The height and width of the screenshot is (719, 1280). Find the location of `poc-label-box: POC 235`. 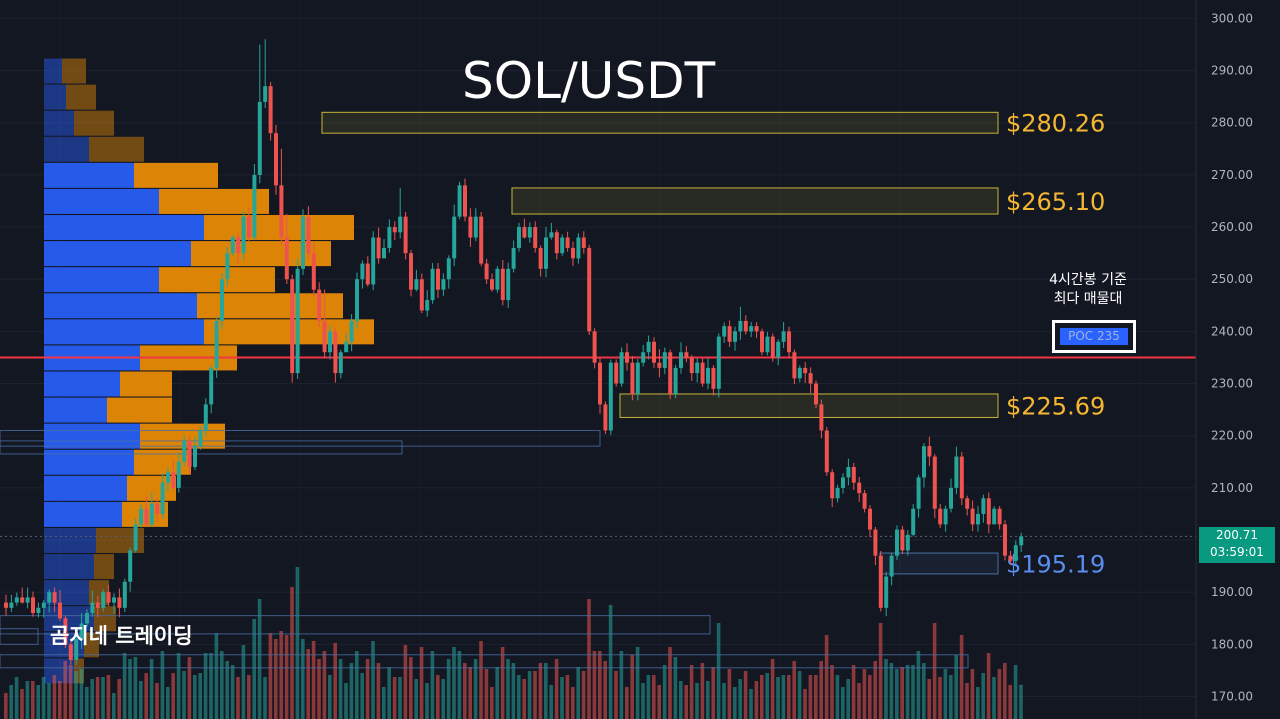

poc-label-box: POC 235 is located at coordinates (1094, 336).